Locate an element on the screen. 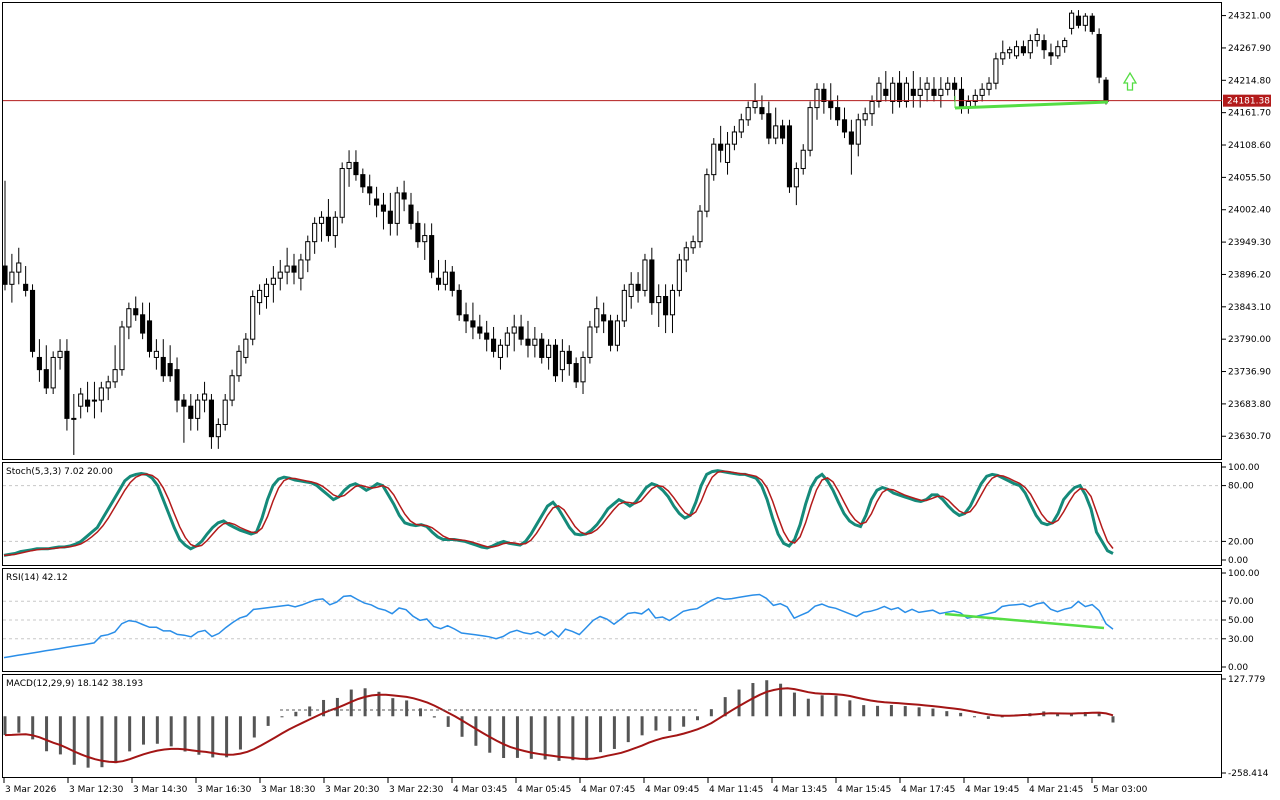 The image size is (1280, 800). time-tick-label: 3 Mar 22:30 is located at coordinates (416, 790).